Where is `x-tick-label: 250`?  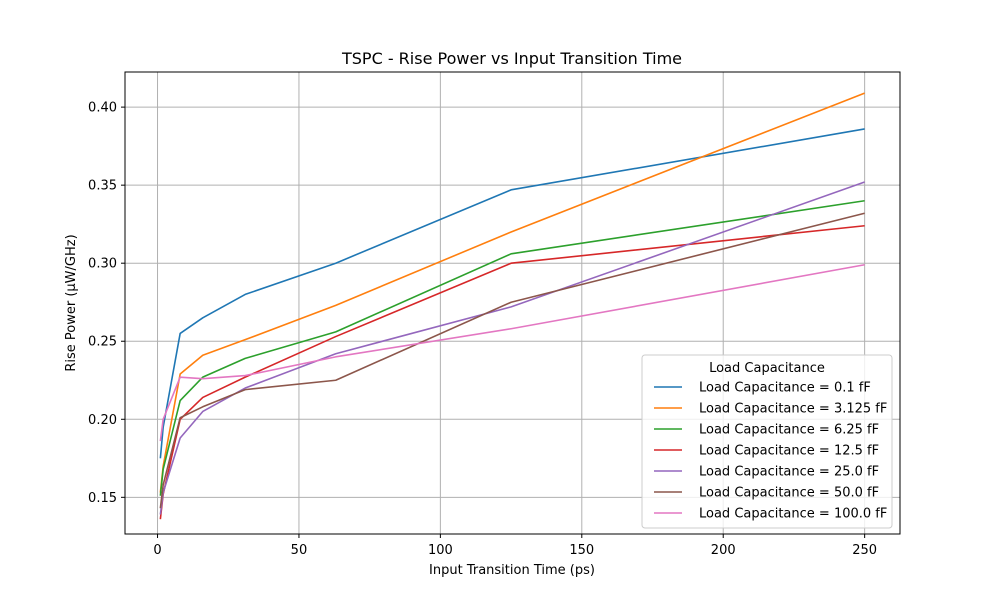 x-tick-label: 250 is located at coordinates (864, 550).